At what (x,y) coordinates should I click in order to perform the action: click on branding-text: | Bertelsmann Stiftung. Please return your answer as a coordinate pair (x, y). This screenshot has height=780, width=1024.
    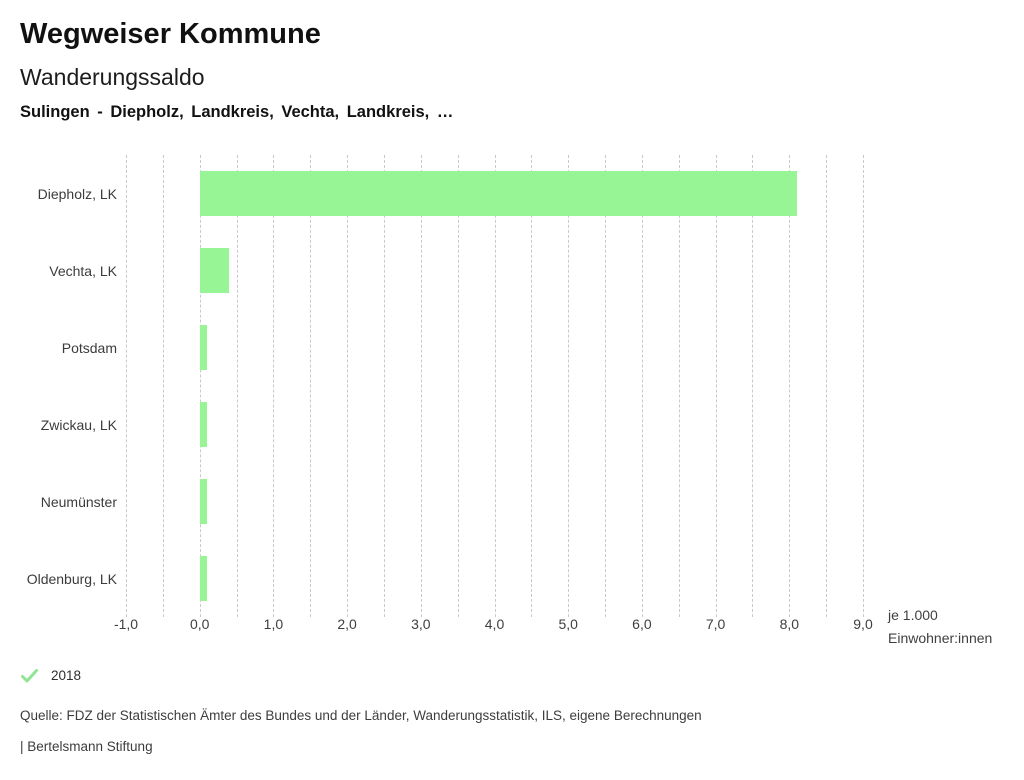
    Looking at the image, I should click on (86, 746).